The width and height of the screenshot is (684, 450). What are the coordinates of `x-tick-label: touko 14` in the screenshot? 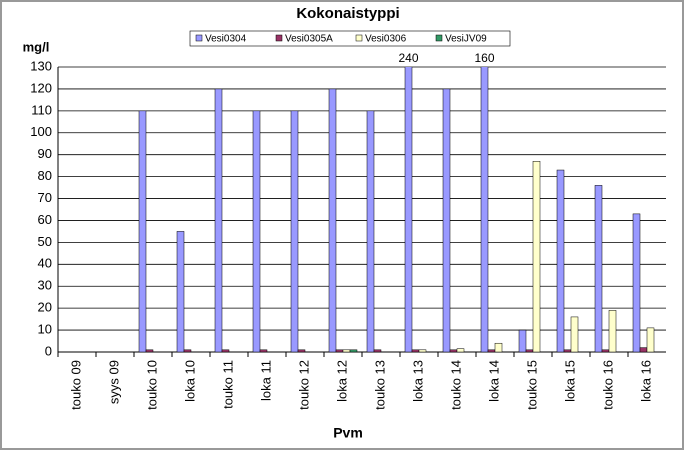 It's located at (455, 385).